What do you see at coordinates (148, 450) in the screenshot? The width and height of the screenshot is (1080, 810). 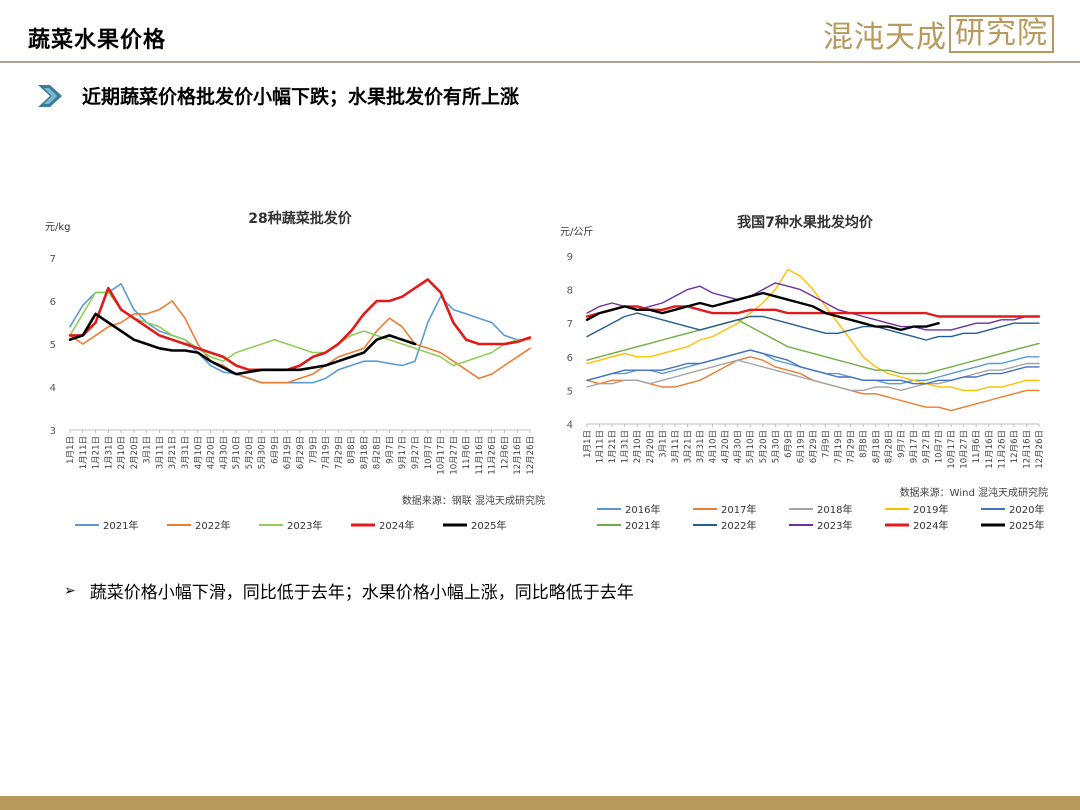 I see `x-tick-label: 3月1日` at bounding box center [148, 450].